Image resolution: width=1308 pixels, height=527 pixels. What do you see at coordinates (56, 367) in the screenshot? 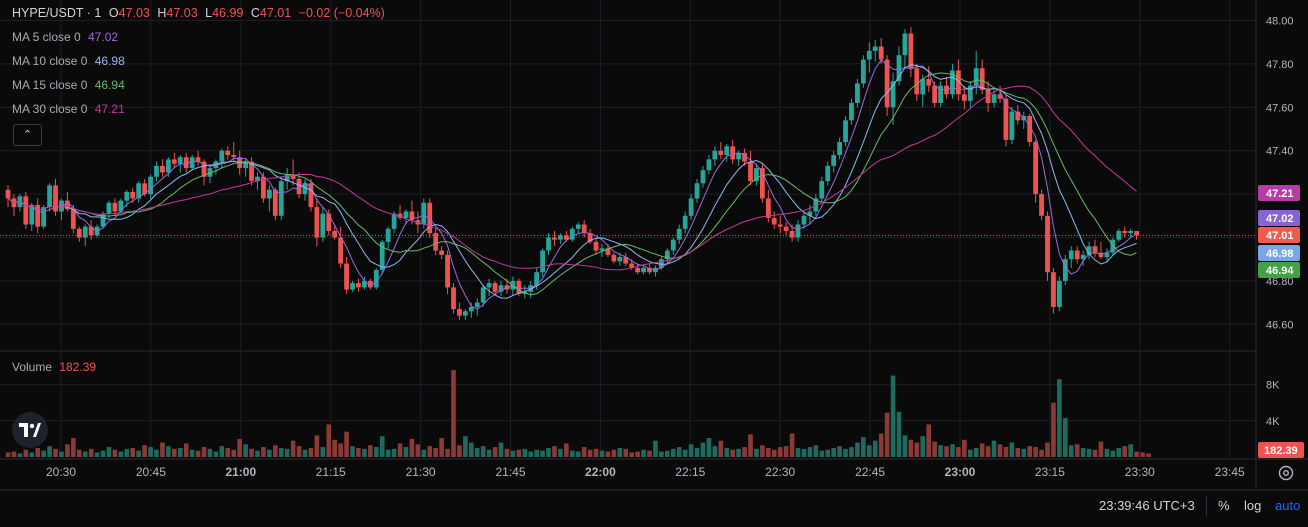
I see `volume-legend: Volume 182.39` at bounding box center [56, 367].